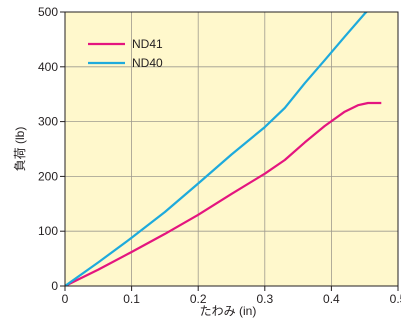 The image size is (401, 328). I want to click on y-tick-label: 500, so click(48, 12).